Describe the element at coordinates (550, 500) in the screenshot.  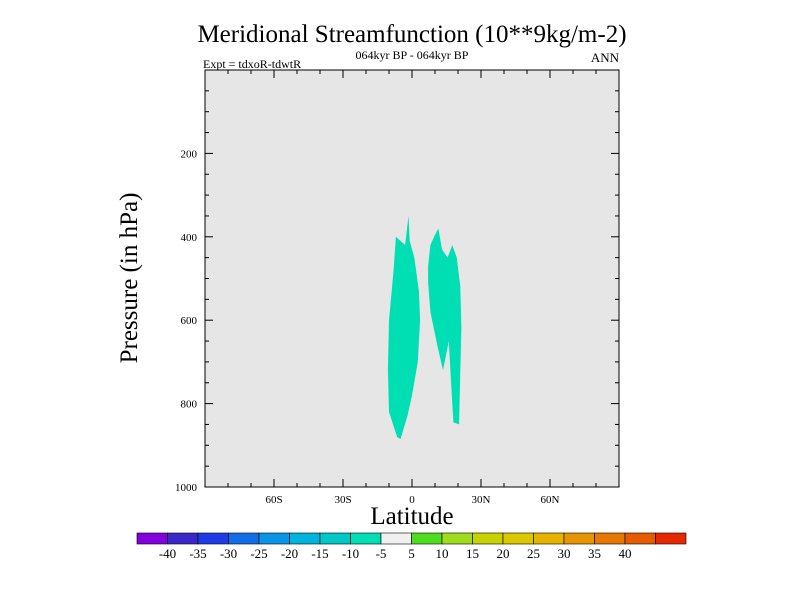
I see `x-tick-label: 60N` at that location.